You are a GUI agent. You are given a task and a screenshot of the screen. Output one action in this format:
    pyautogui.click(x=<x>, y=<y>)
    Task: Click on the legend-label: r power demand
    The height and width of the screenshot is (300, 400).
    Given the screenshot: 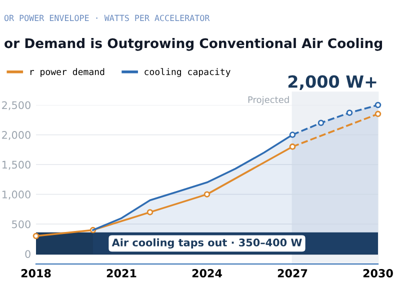 What is the action you would take?
    pyautogui.click(x=67, y=72)
    